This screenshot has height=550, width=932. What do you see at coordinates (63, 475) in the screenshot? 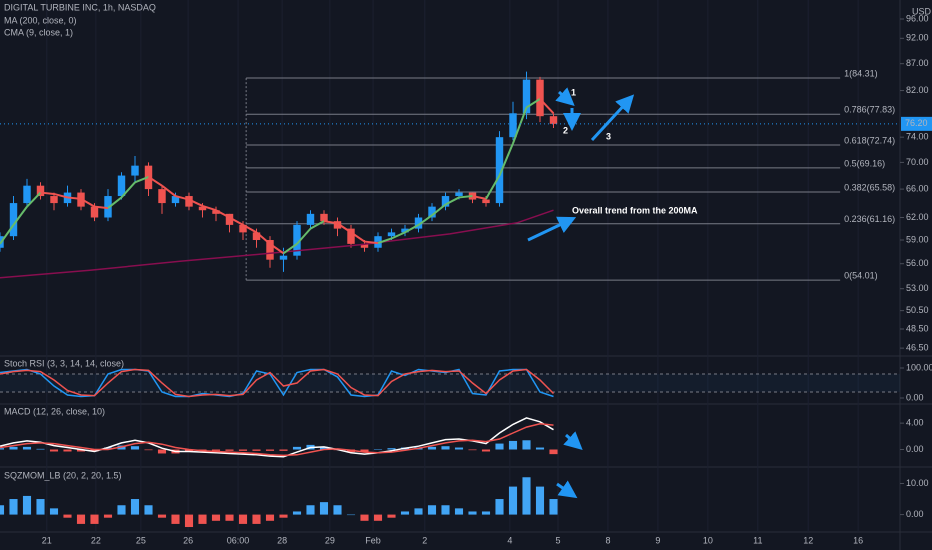
I see `pane-title: SQZMOM_LB (20, 2, 20, 1.5)` at bounding box center [63, 475].